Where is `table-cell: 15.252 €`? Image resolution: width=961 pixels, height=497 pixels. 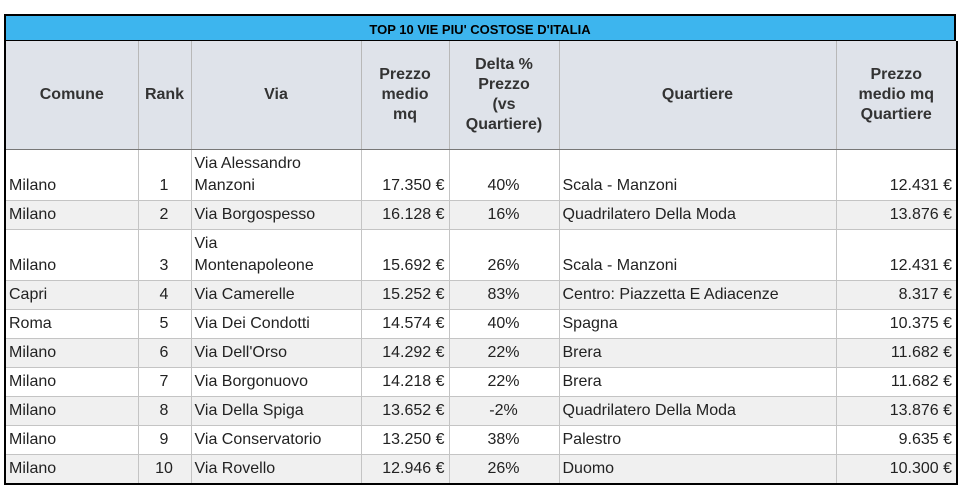 table-cell: 15.252 € is located at coordinates (405, 295).